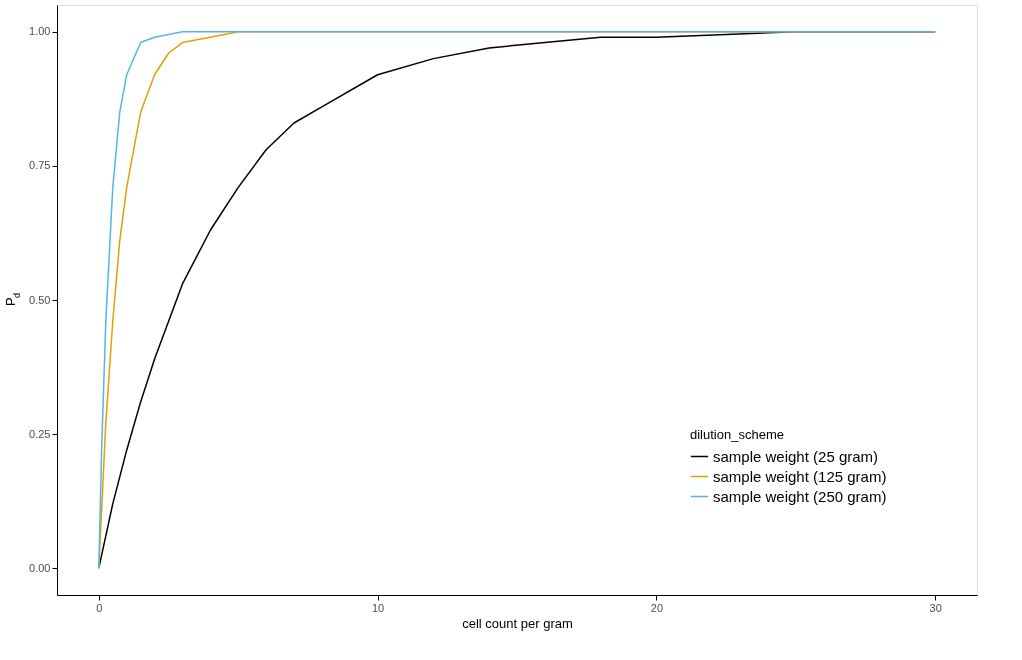  Describe the element at coordinates (737, 434) in the screenshot. I see `legend-title: dilution_scheme` at that location.